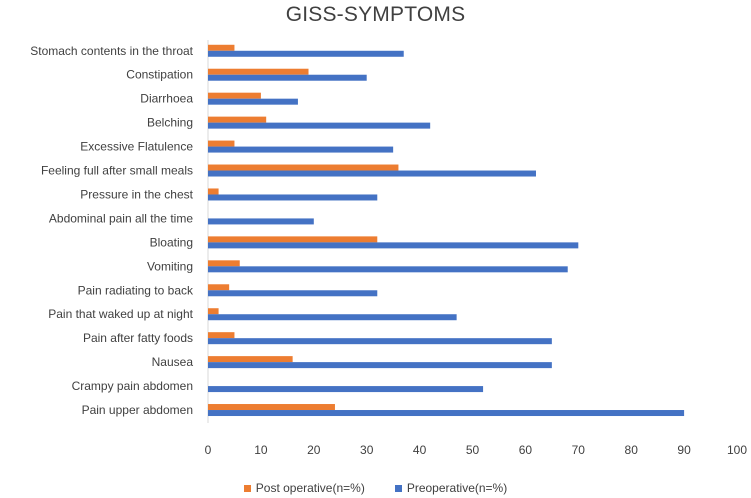 This screenshot has width=751, height=498. Describe the element at coordinates (579, 450) in the screenshot. I see `x-tick-label-70: 70` at that location.